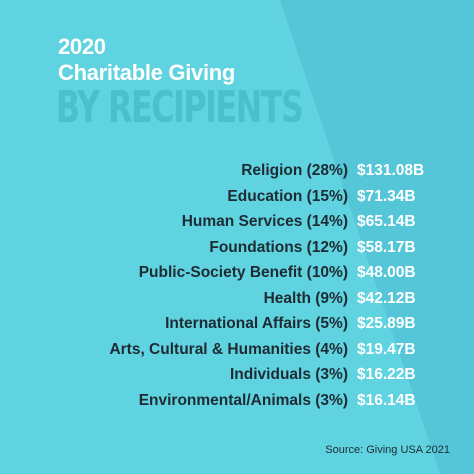 The image size is (474, 474). Describe the element at coordinates (386, 272) in the screenshot. I see `row-value: $48.00B` at that location.